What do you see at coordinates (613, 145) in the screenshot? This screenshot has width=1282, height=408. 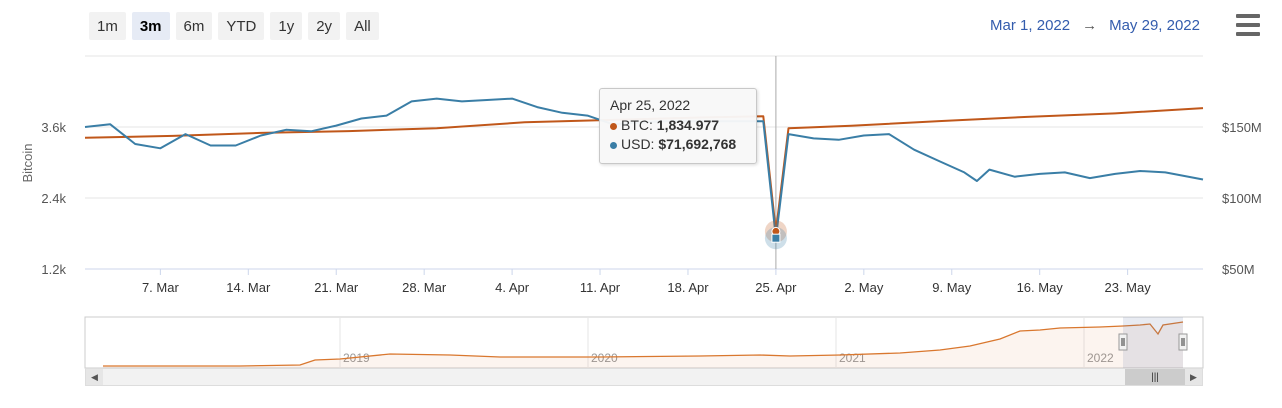 I see `usd-dot-icon` at bounding box center [613, 145].